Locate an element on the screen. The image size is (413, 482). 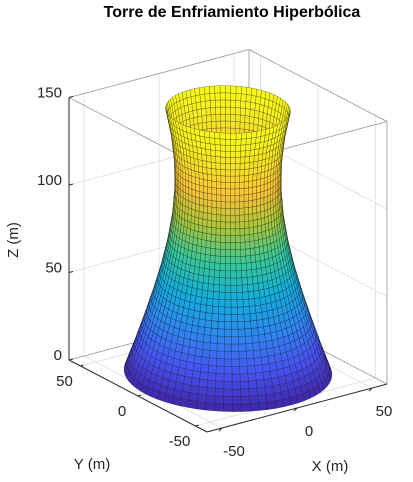
y-tick-label: -50 is located at coordinates (180, 441).